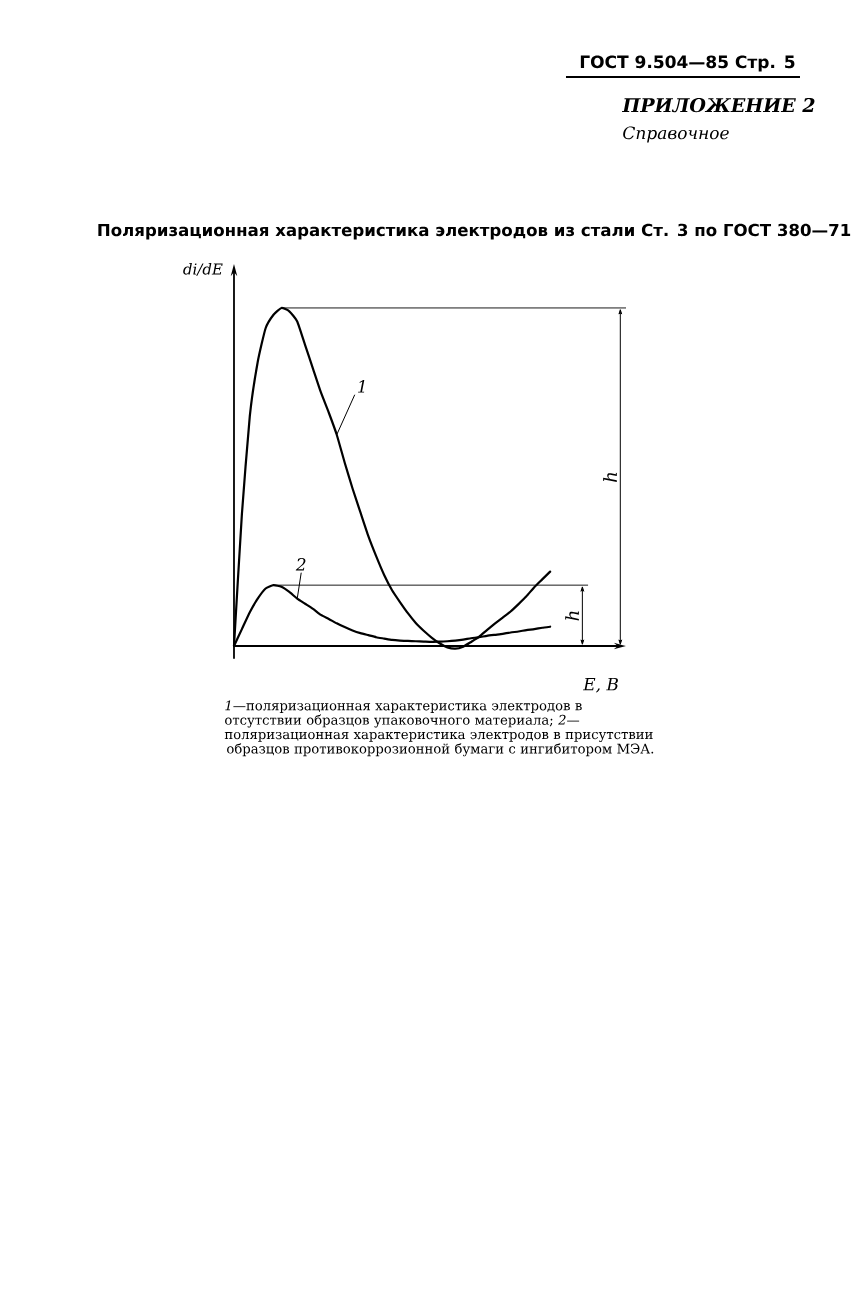  I want to click on text: 1, so click(361, 386).